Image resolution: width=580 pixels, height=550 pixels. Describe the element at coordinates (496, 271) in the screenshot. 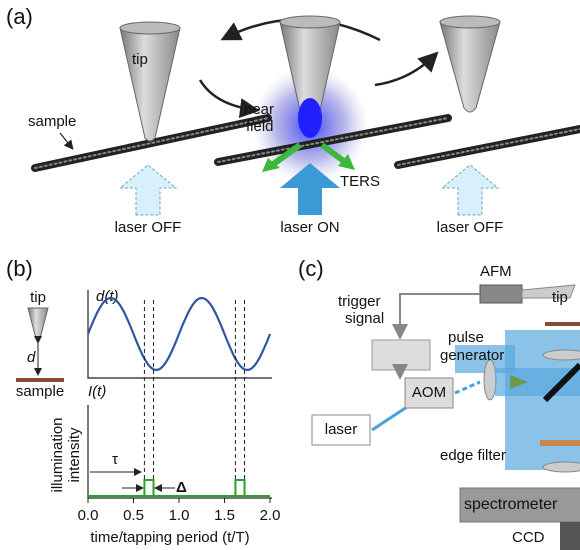

I see `afm-label: AFM` at that location.